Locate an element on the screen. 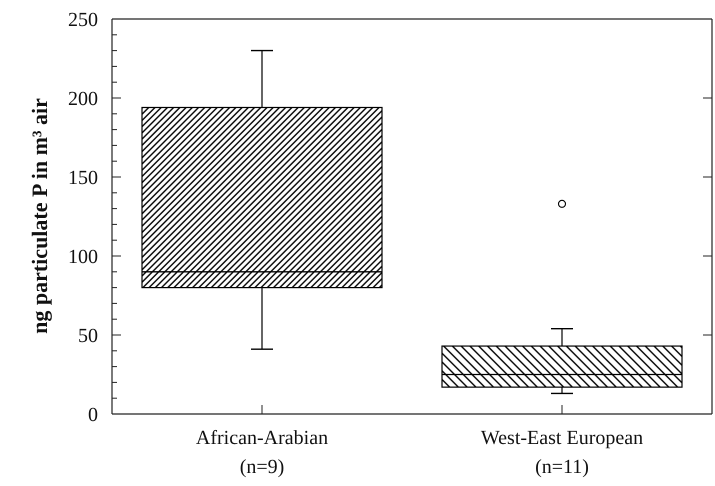 The height and width of the screenshot is (486, 715). y-tick-label: 100 is located at coordinates (83, 257).